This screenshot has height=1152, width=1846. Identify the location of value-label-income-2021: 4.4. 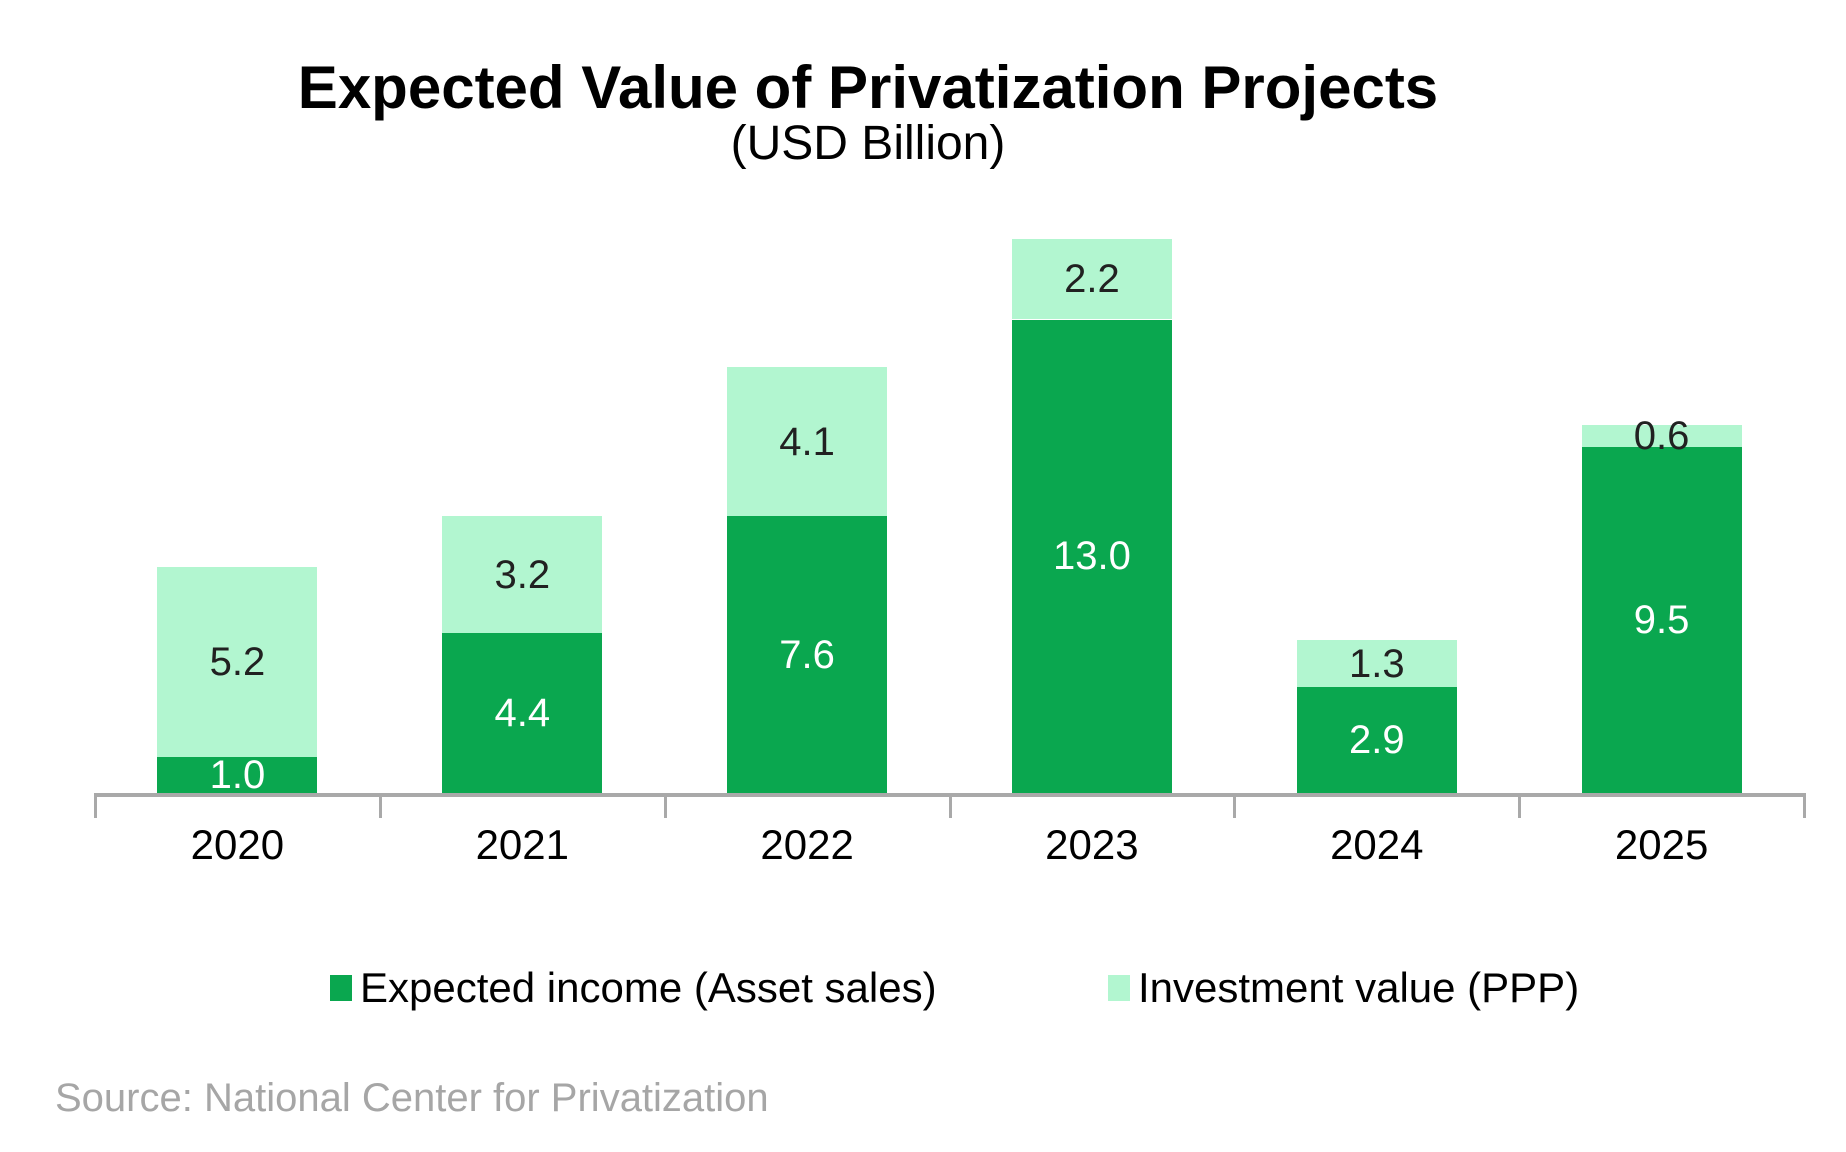
(522, 712).